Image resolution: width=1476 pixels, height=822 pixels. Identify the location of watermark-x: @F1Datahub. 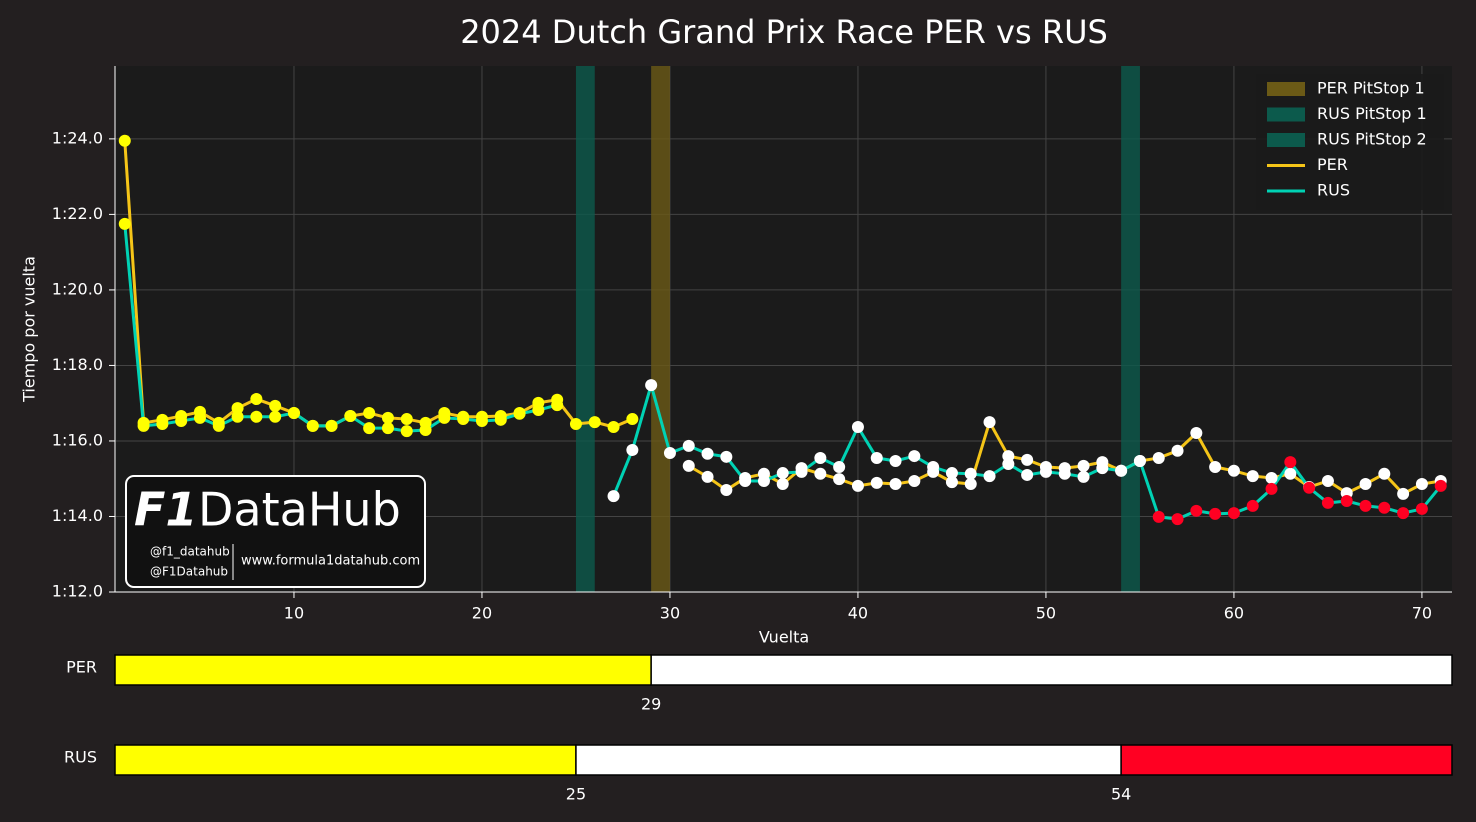
(189, 572).